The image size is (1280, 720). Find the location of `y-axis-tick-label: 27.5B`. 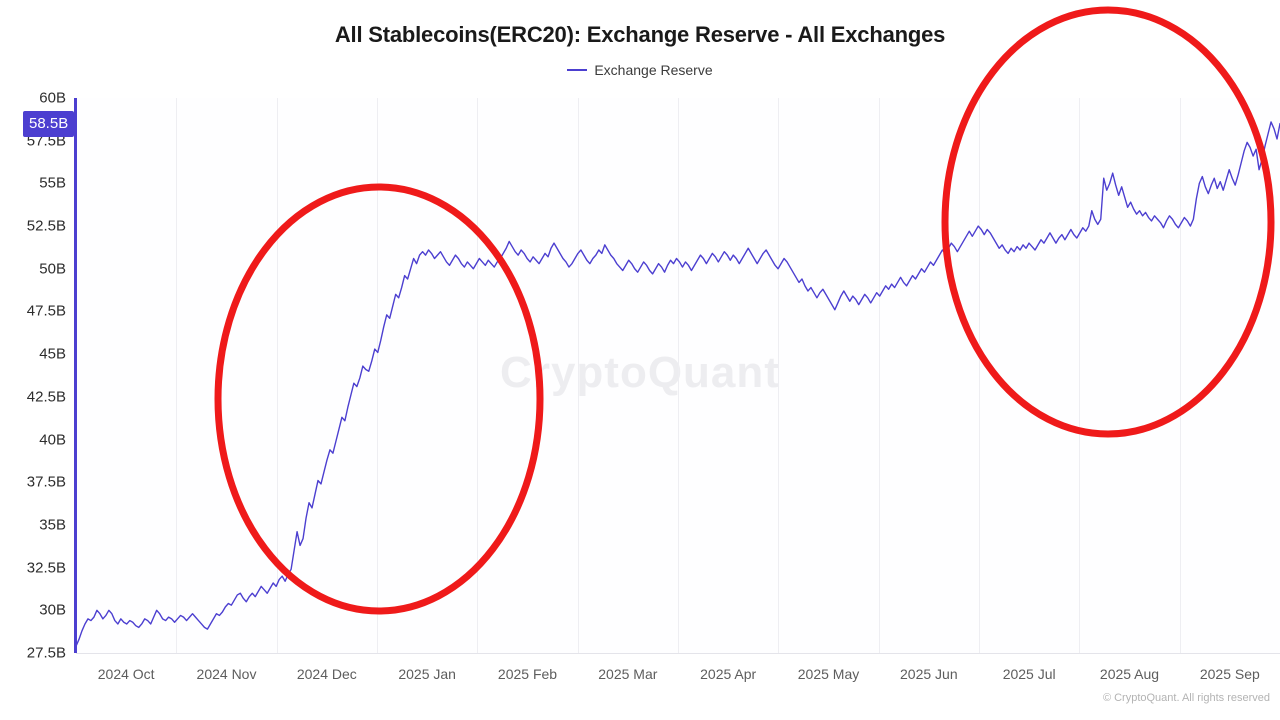

y-axis-tick-label: 27.5B is located at coordinates (46, 653).